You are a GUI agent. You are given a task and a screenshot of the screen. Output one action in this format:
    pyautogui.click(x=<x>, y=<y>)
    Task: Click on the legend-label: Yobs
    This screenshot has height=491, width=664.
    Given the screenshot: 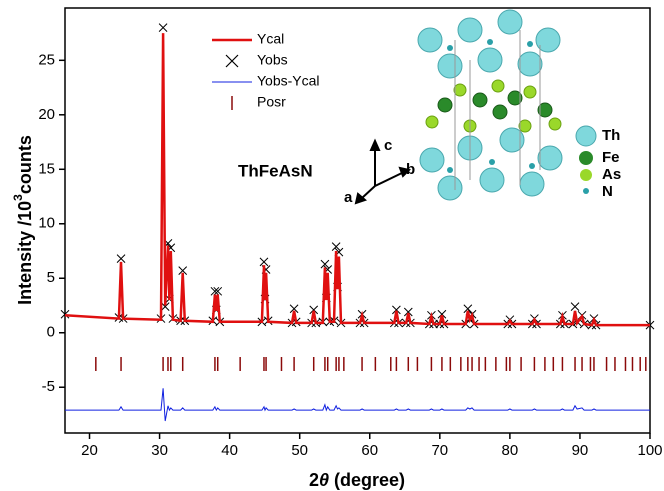 What is the action you would take?
    pyautogui.click(x=272, y=60)
    